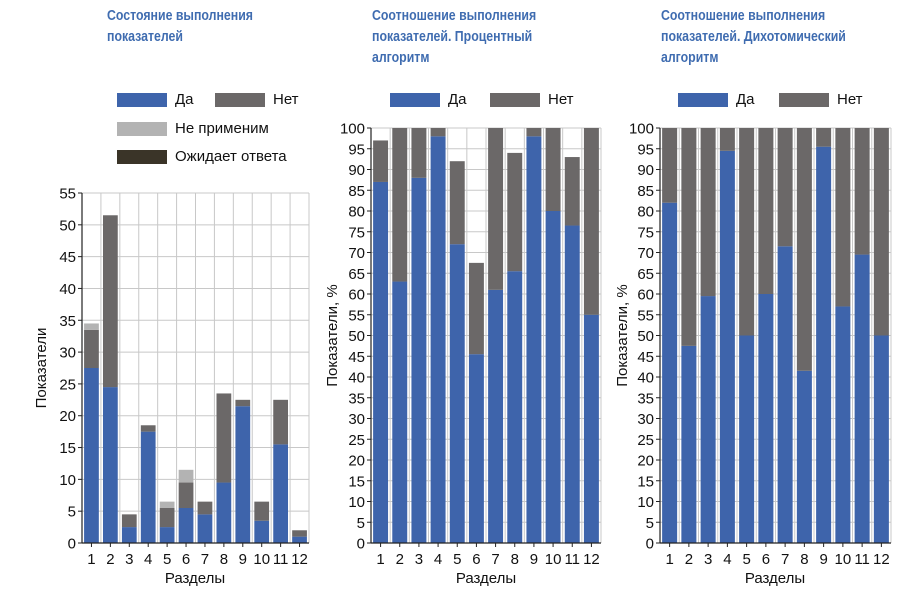 Image resolution: width=909 pixels, height=599 pixels. What do you see at coordinates (41, 368) in the screenshot?
I see `y-axis-label: Показатели` at bounding box center [41, 368].